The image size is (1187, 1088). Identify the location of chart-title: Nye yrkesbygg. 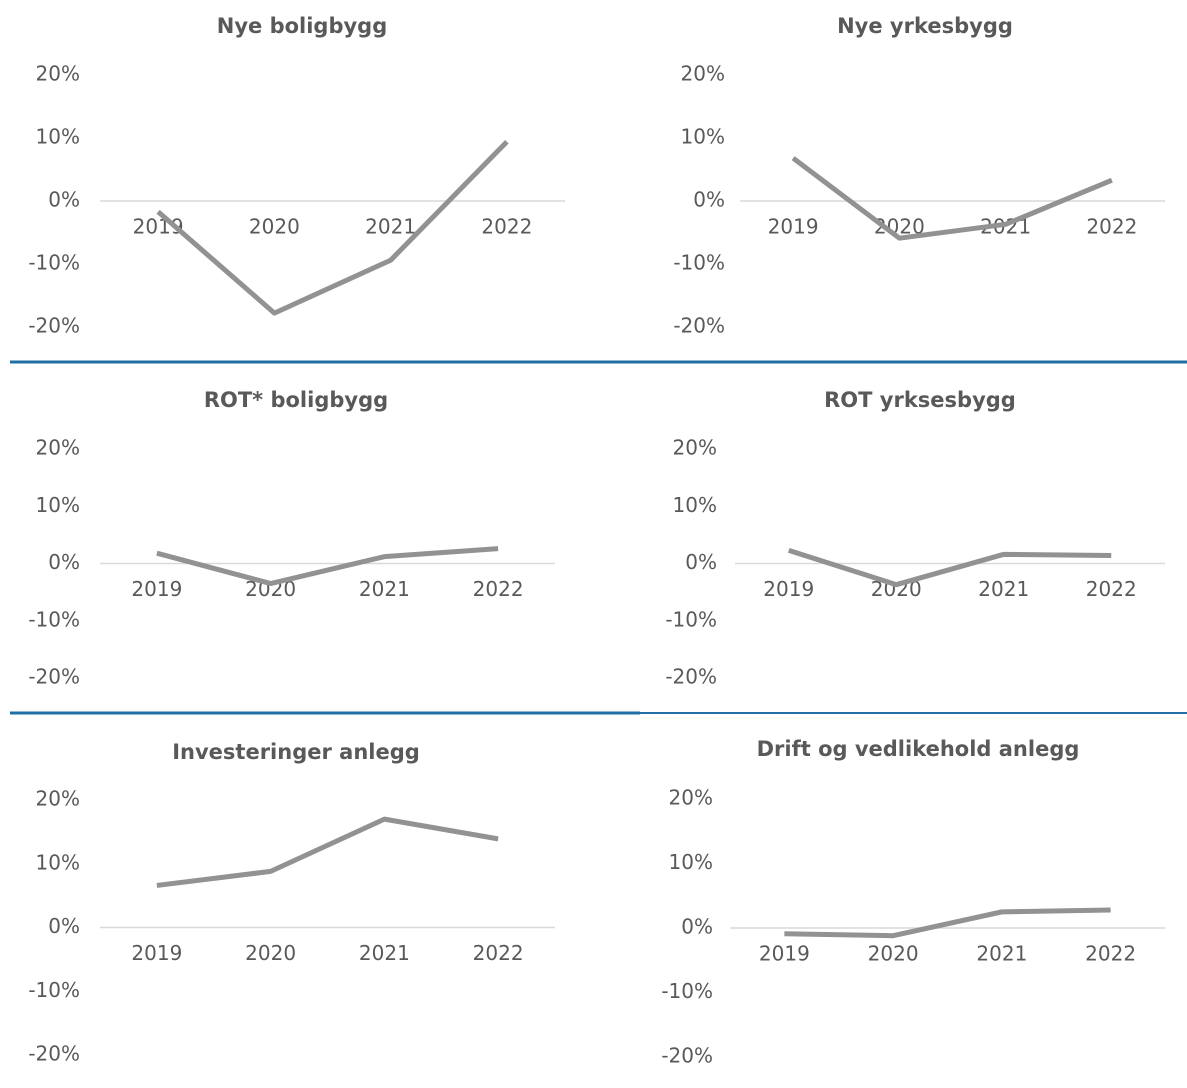
(925, 26).